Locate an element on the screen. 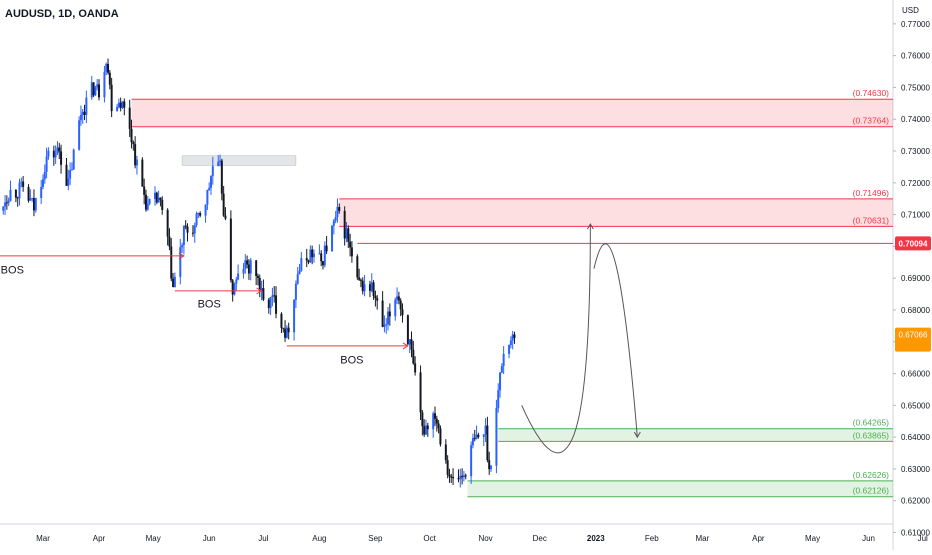  supply-zone-upper is located at coordinates (512, 113).